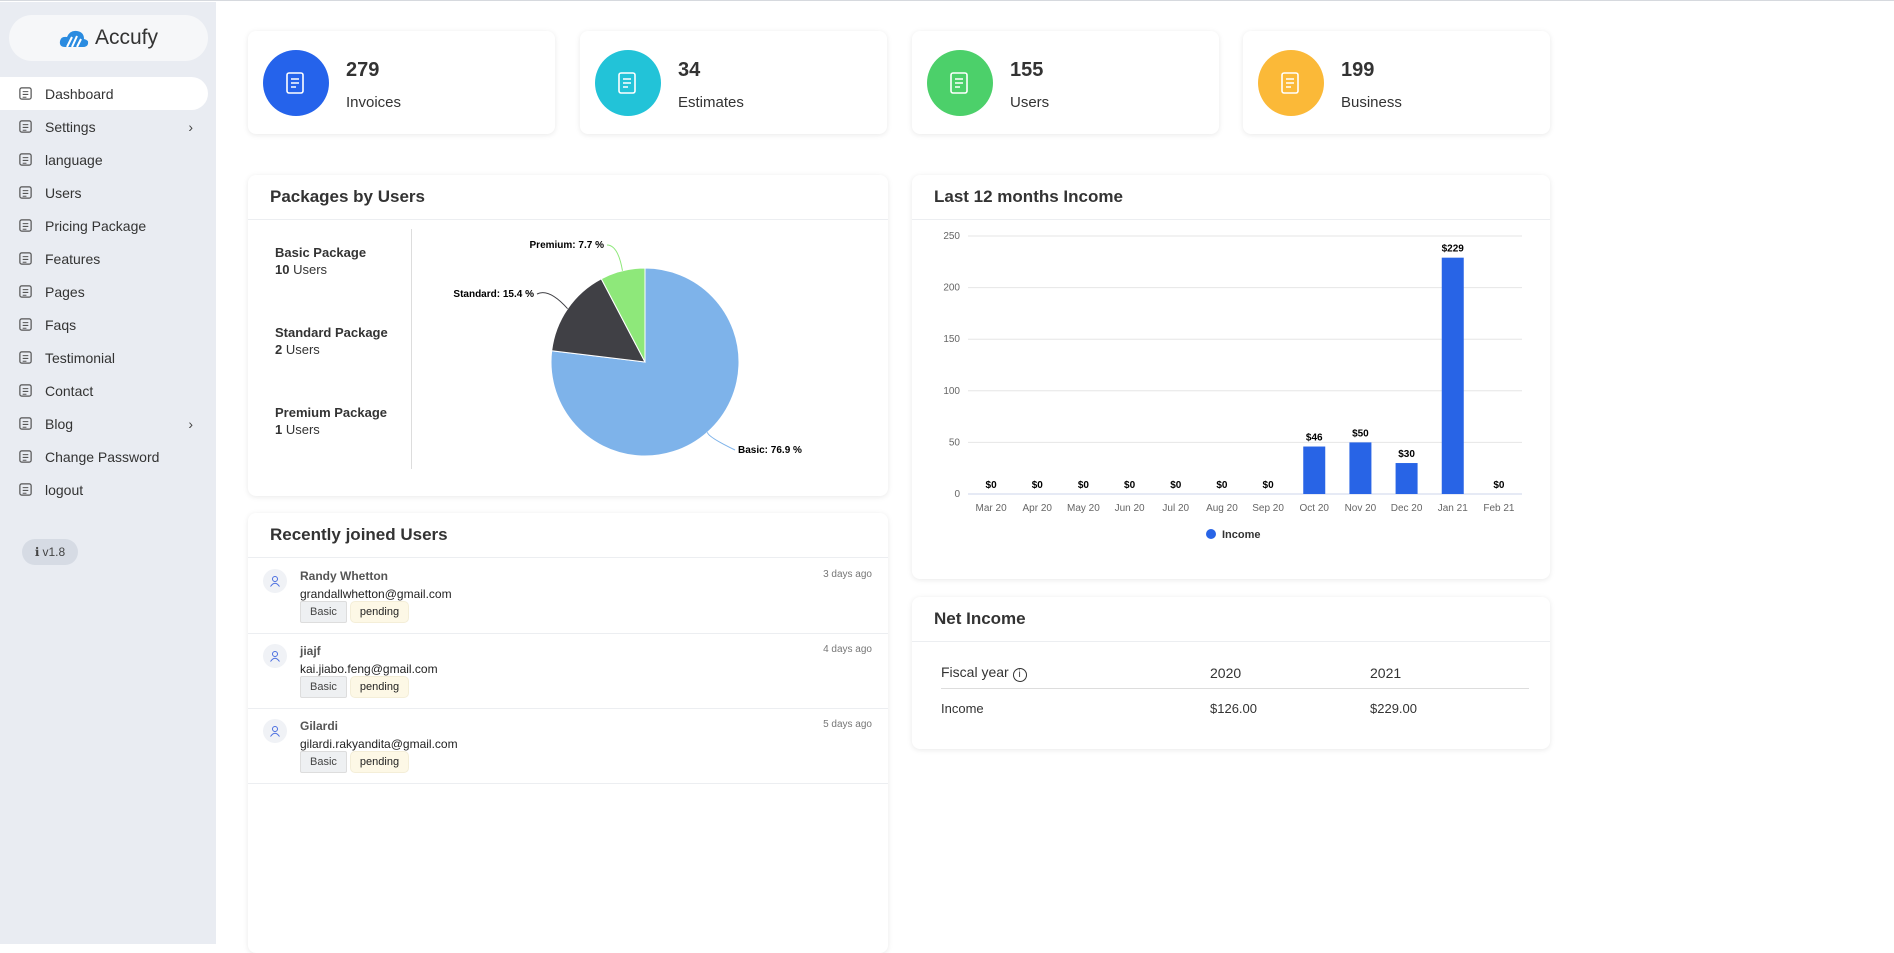  Describe the element at coordinates (568, 535) in the screenshot. I see `recent-users-title: Recently joined Users` at that location.